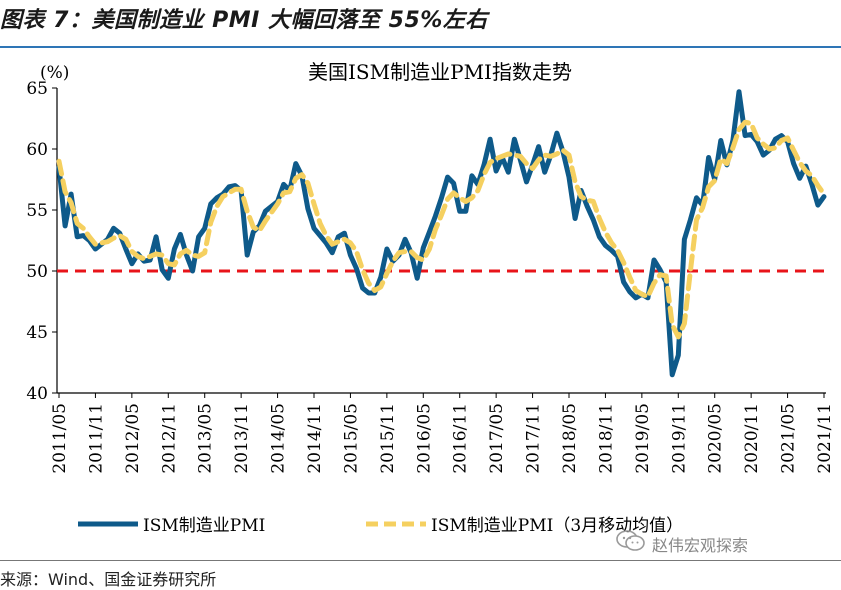  Describe the element at coordinates (60, 438) in the screenshot. I see `x-tick-label: 2011/05` at that location.